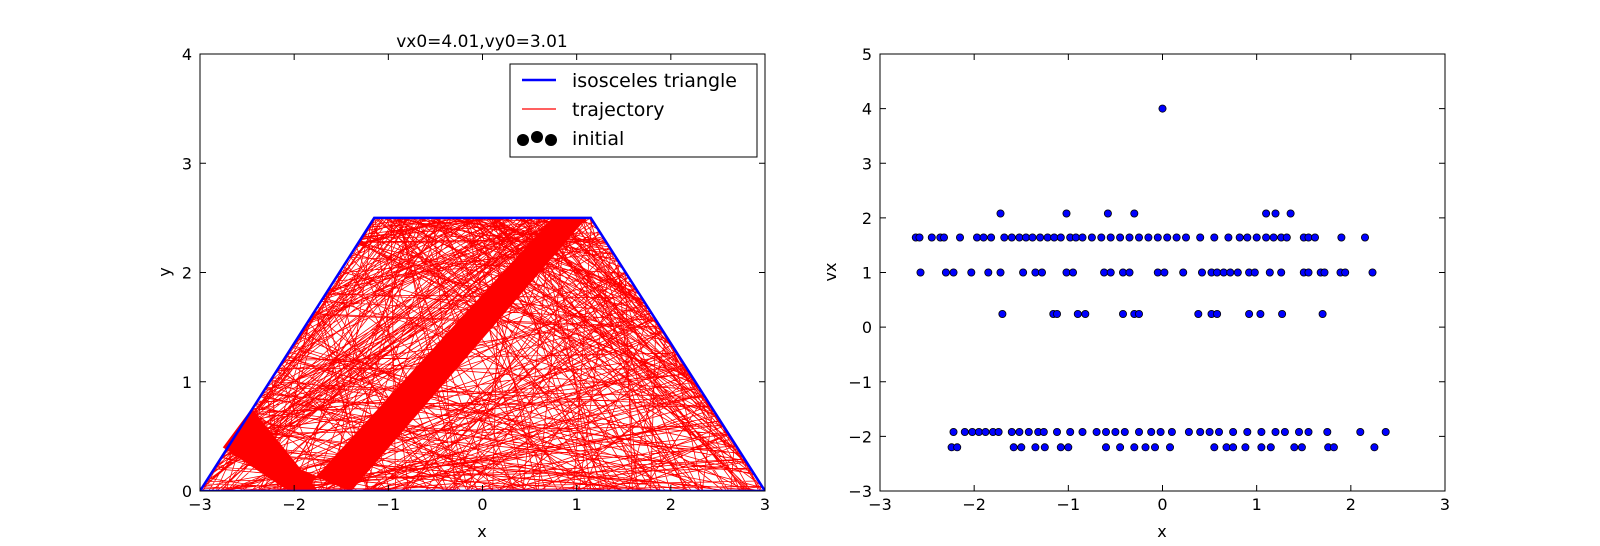  What do you see at coordinates (867, 163) in the screenshot?
I see `y-tick-label: 3` at bounding box center [867, 163].